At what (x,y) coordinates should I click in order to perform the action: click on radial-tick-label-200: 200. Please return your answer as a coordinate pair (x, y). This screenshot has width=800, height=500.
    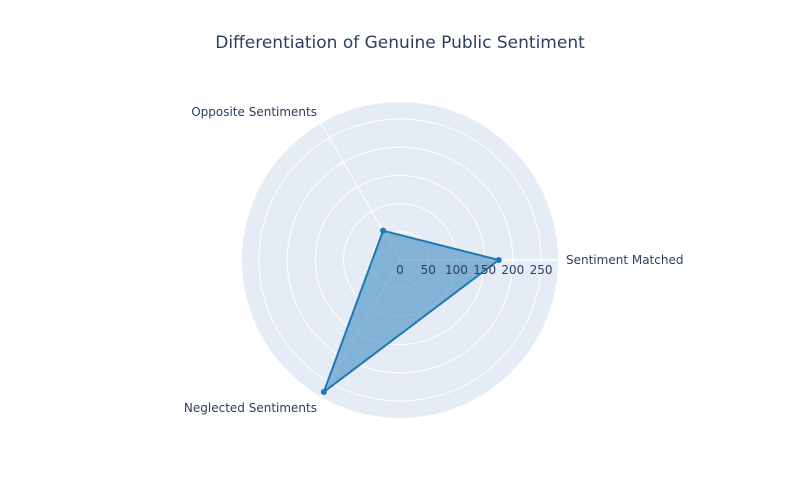
    Looking at the image, I should click on (512, 270).